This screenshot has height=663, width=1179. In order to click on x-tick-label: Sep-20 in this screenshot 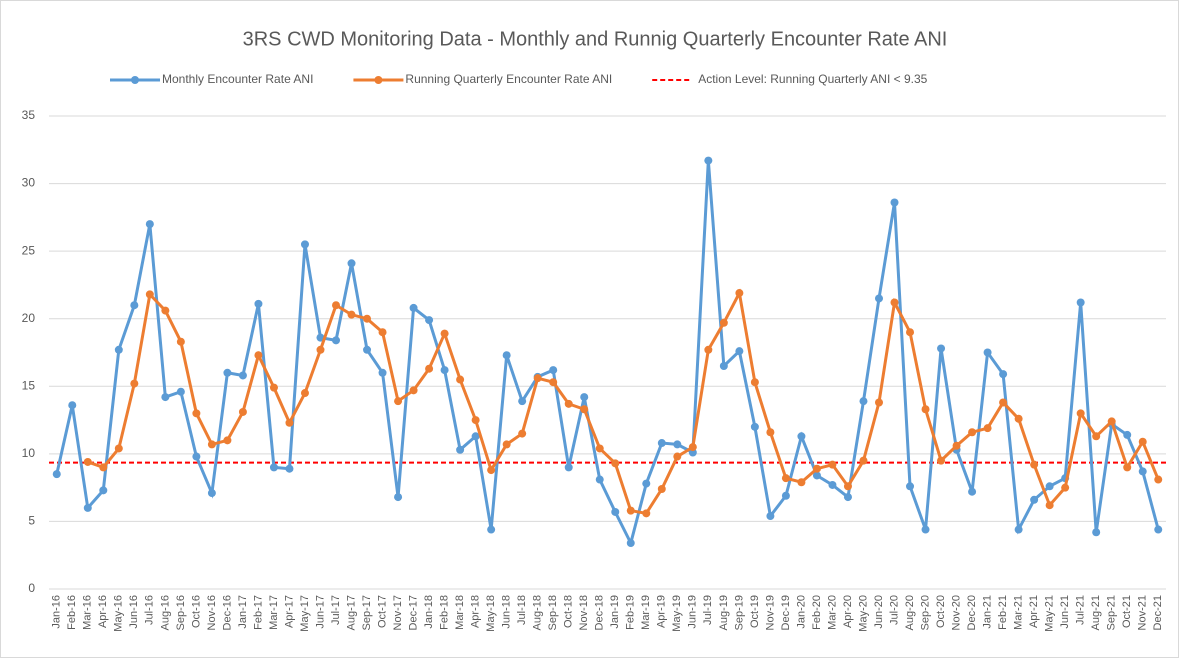, I will do `click(925, 612)`.